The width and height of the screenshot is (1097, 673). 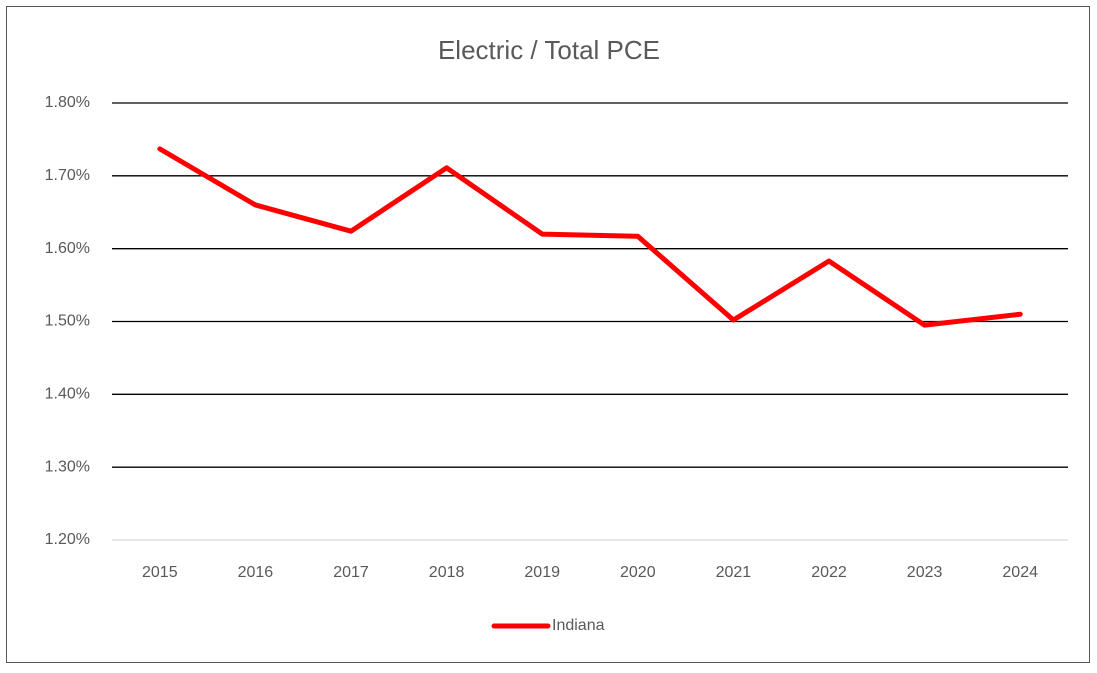 I want to click on x-tick-label: 2016, so click(x=256, y=572).